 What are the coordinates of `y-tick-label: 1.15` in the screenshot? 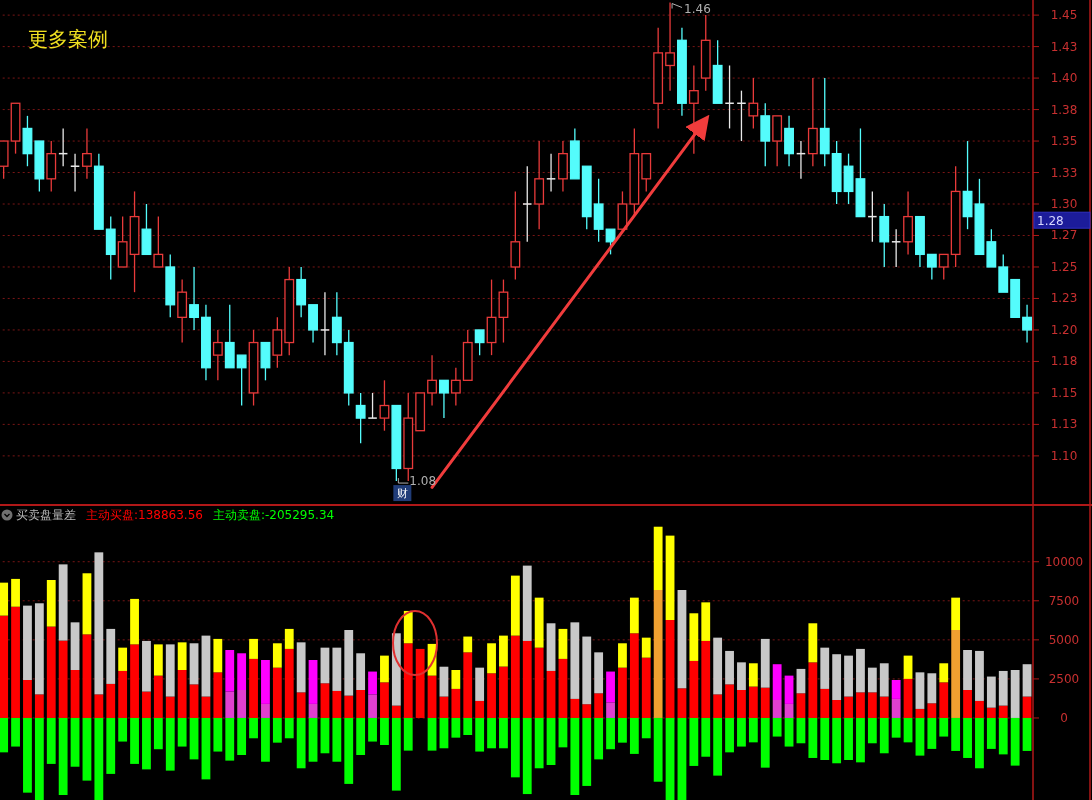 It's located at (1064, 392).